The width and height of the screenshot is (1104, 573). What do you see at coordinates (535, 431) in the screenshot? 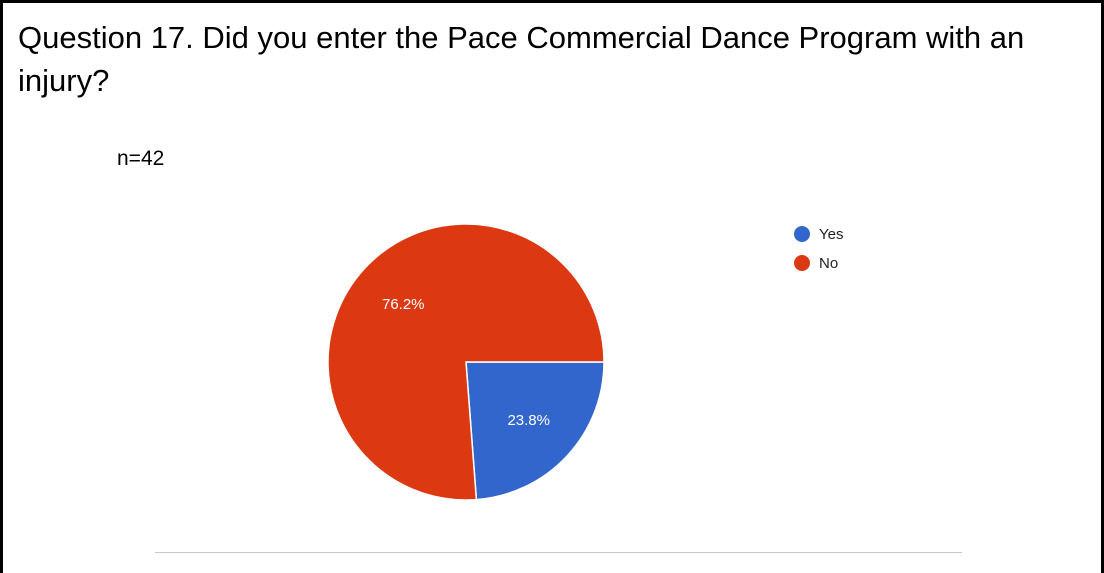
I see `pie-slice-yes` at bounding box center [535, 431].